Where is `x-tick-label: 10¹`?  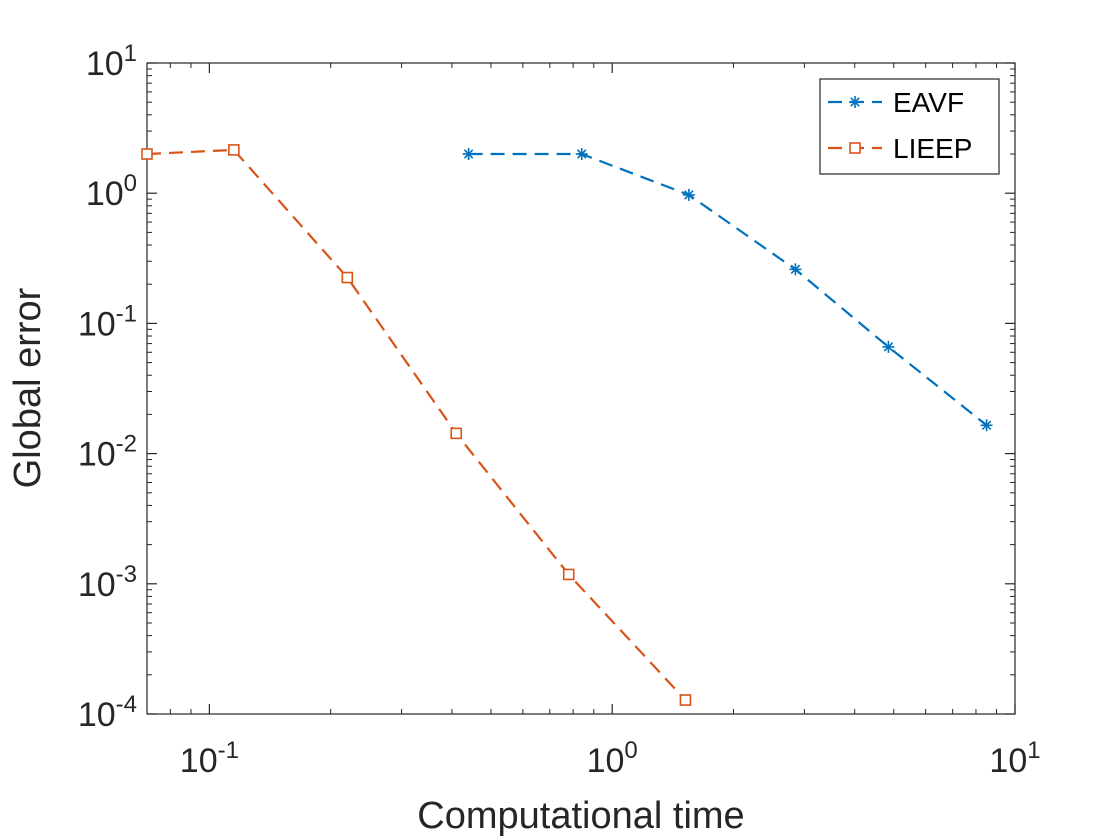
x-tick-label: 10¹ is located at coordinates (1014, 758).